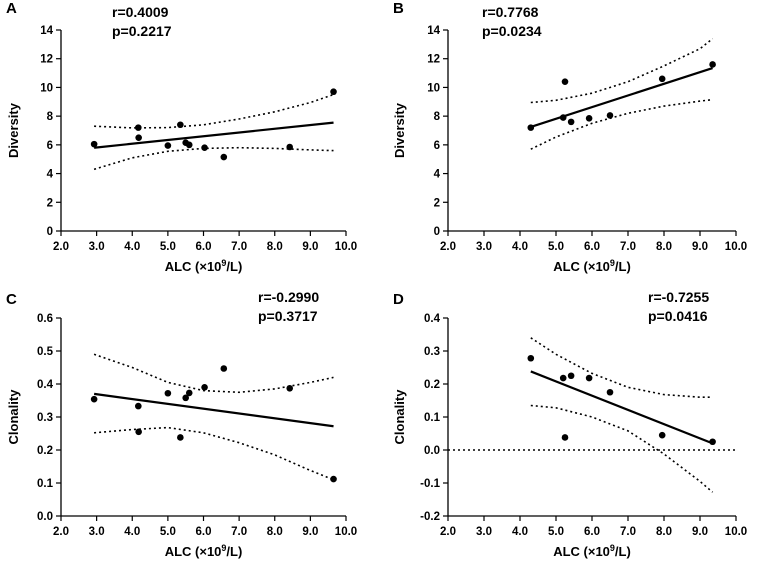 Image resolution: width=765 pixels, height=565 pixels. Describe the element at coordinates (430, 484) in the screenshot. I see `y-tick-label: -0.1` at that location.